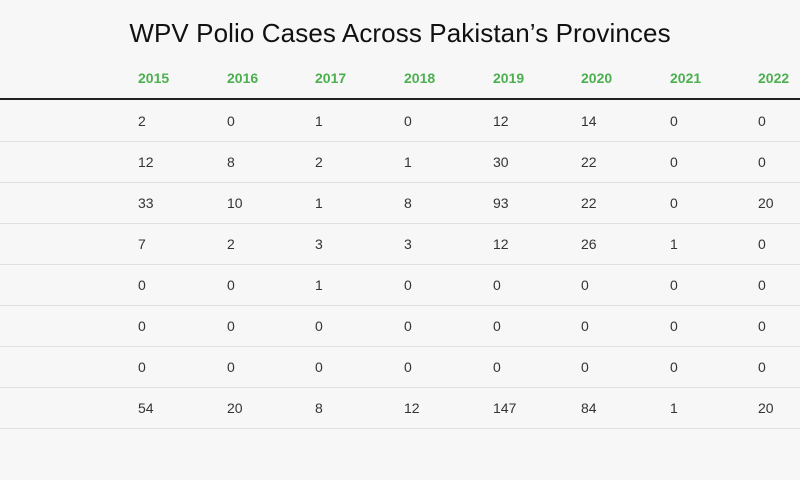 Image resolution: width=800 pixels, height=480 pixels. I want to click on table-cell: 147, so click(505, 408).